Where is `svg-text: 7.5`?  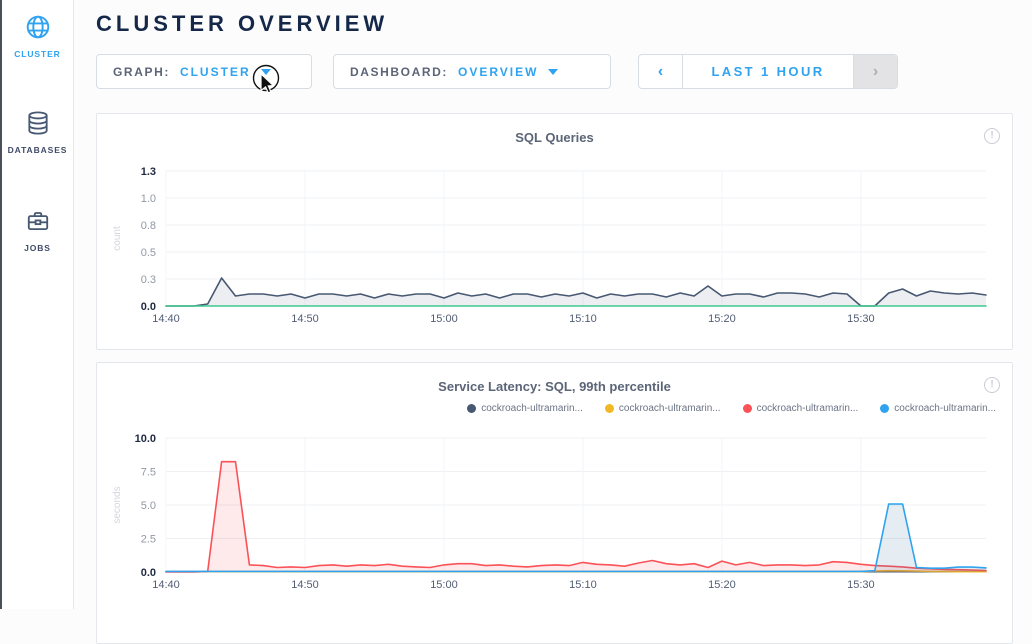 svg-text: 7.5 is located at coordinates (148, 473).